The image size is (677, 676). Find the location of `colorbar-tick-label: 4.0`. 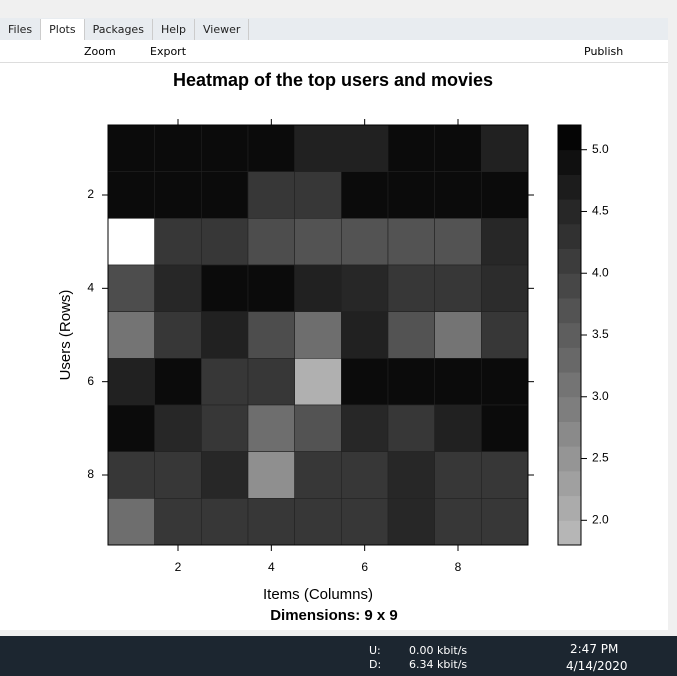

colorbar-tick-label: 4.0 is located at coordinates (600, 272).